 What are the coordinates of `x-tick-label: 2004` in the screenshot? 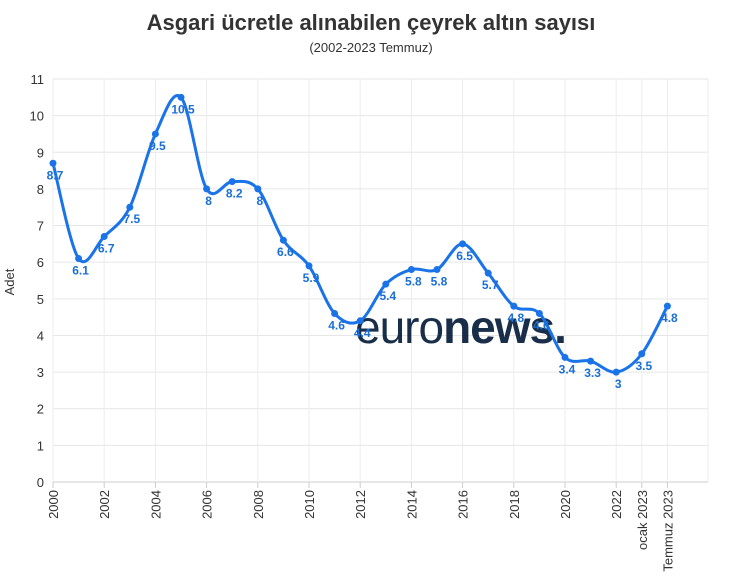 It's located at (155, 504).